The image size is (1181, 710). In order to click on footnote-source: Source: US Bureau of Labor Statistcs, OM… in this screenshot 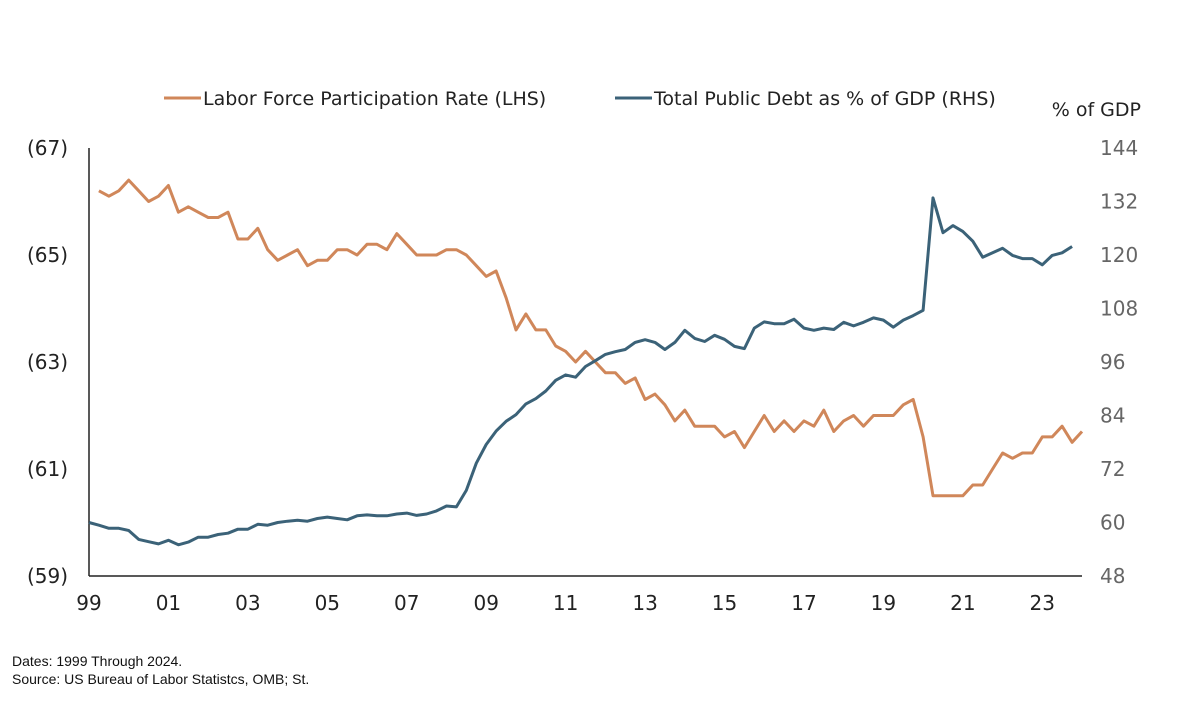, I will do `click(161, 679)`.